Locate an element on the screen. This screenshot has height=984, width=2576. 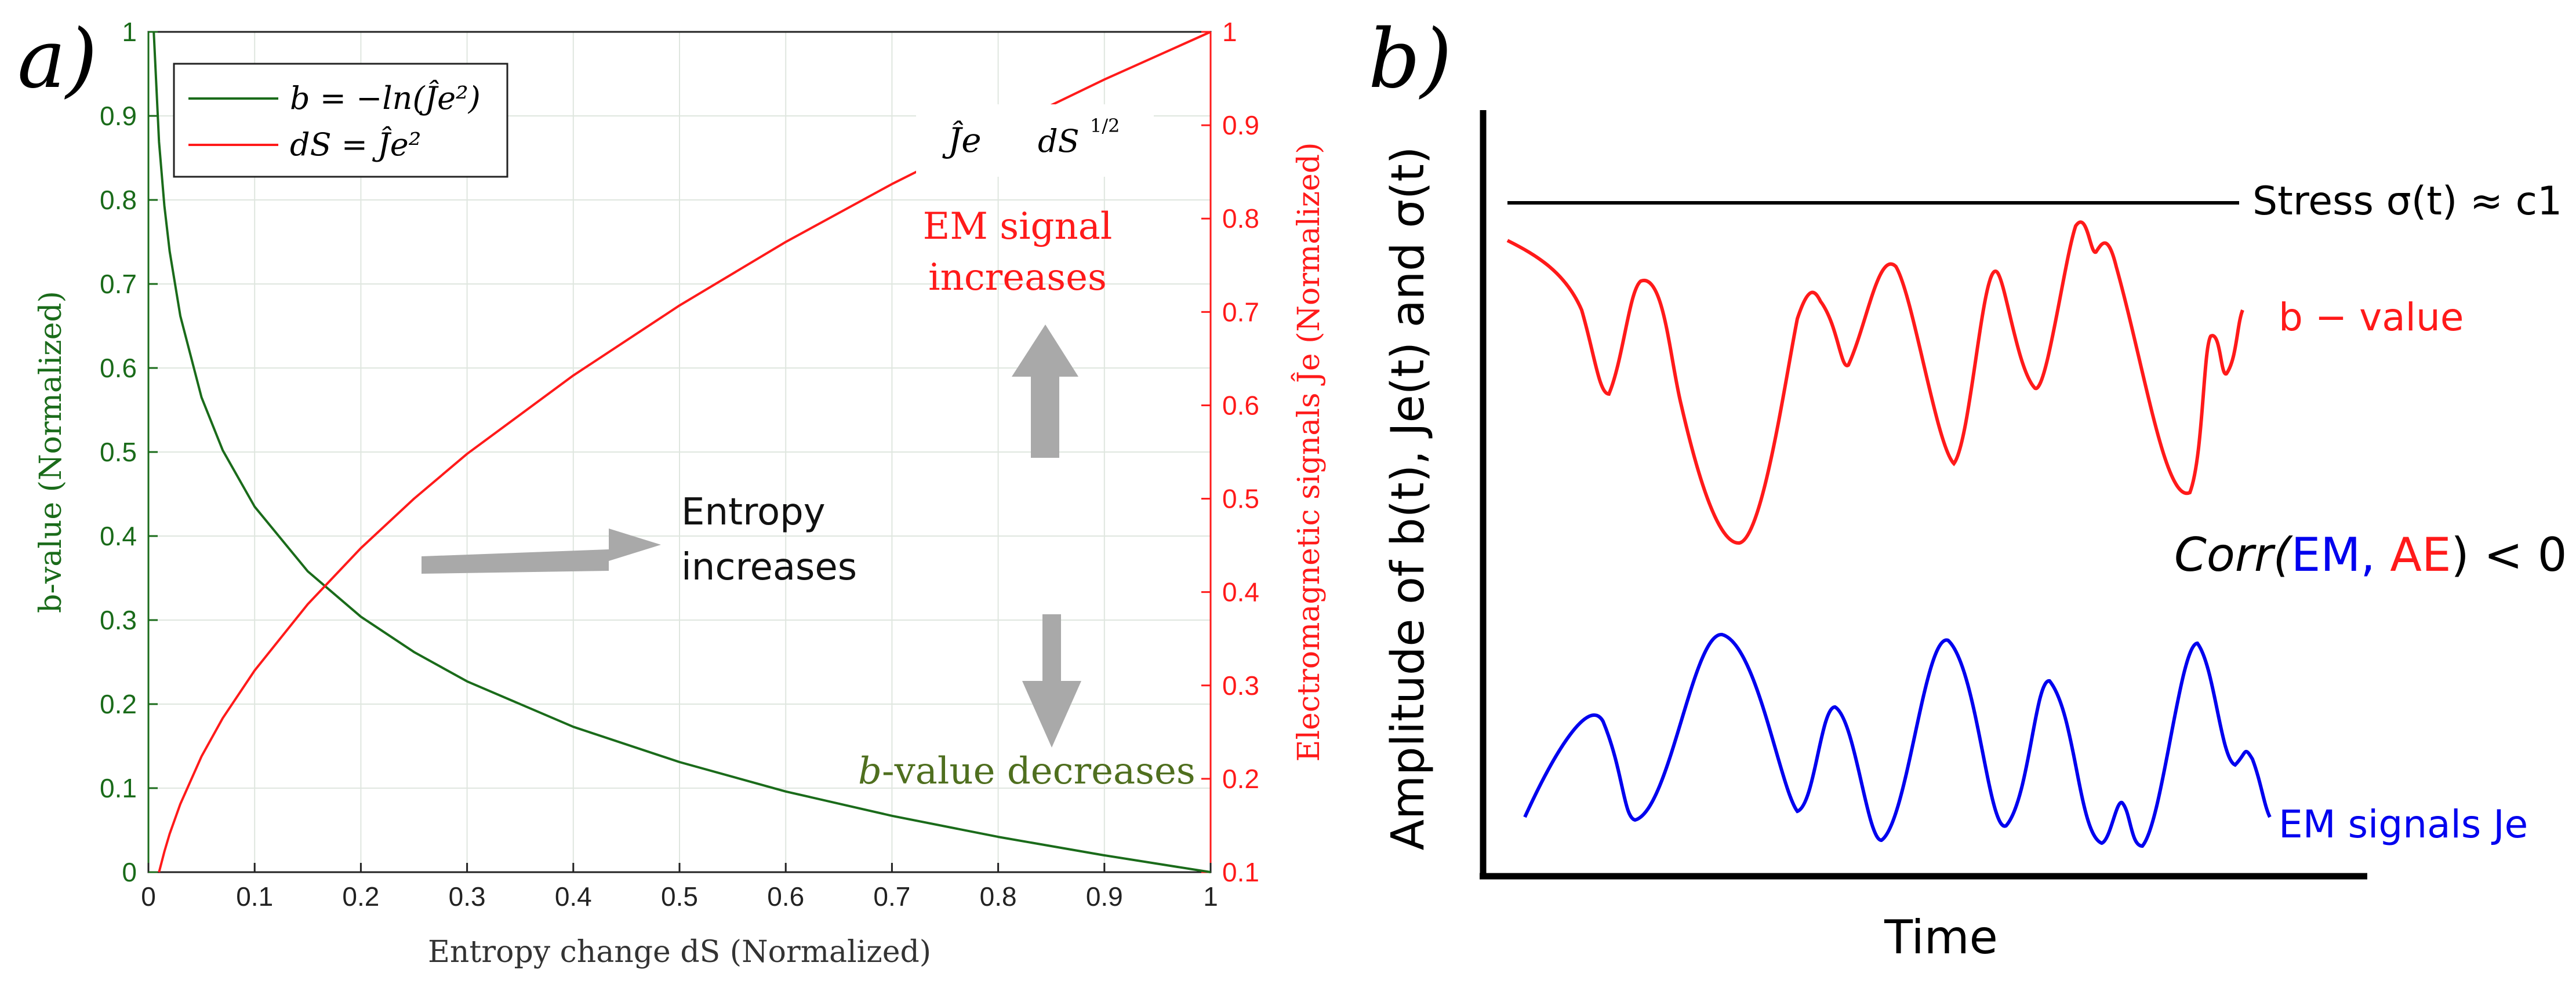
b-value-decreases: b-value decreases is located at coordinates (1027, 771).